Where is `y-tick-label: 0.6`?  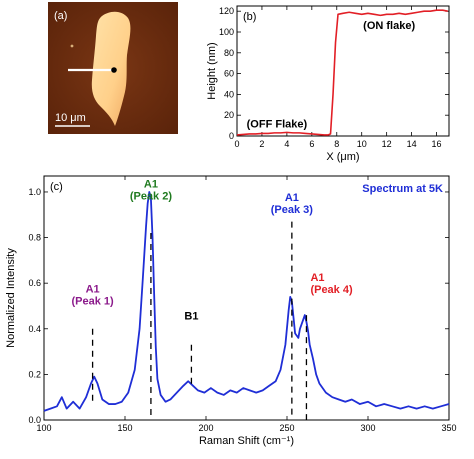
y-tick-label: 0.6 is located at coordinates (34, 283).